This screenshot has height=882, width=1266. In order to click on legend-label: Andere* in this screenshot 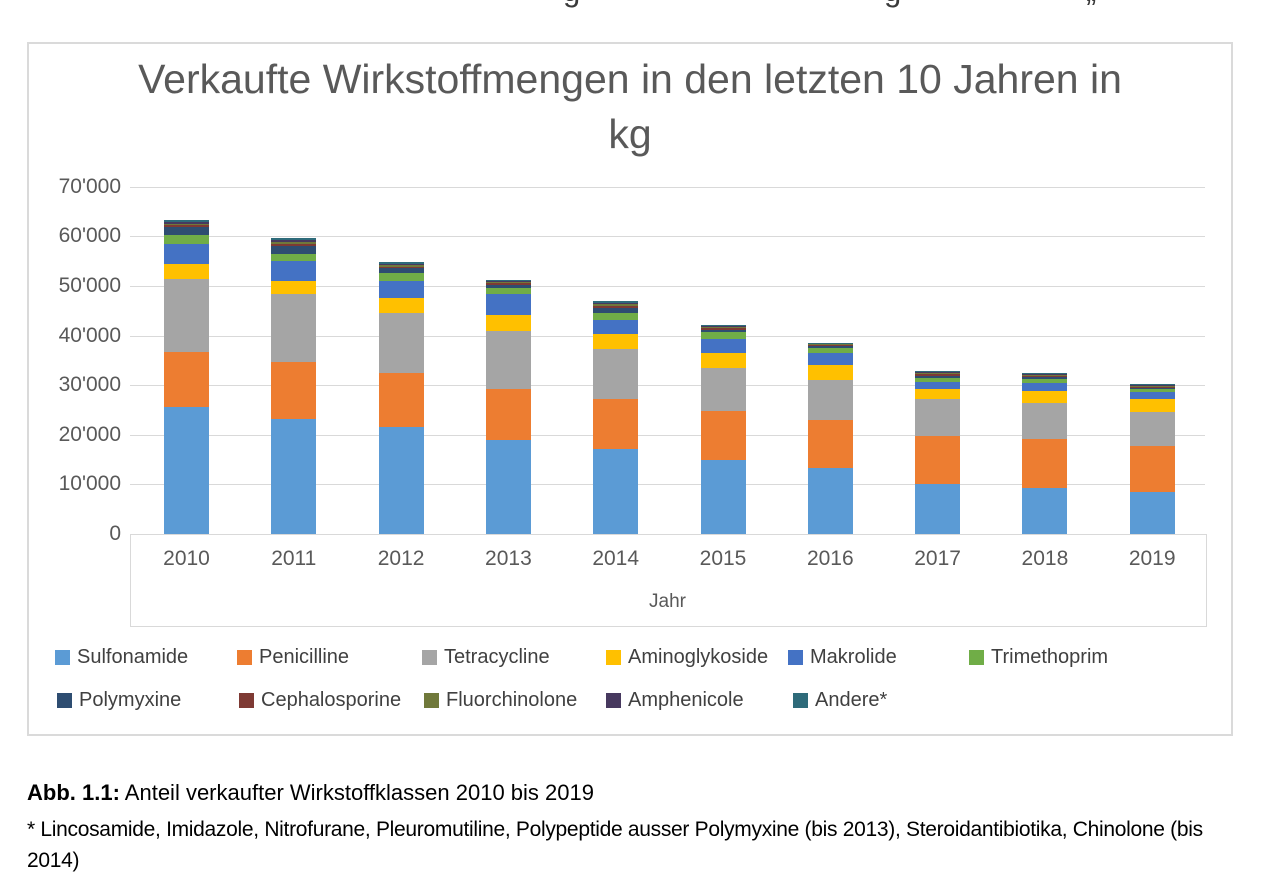, I will do `click(851, 699)`.